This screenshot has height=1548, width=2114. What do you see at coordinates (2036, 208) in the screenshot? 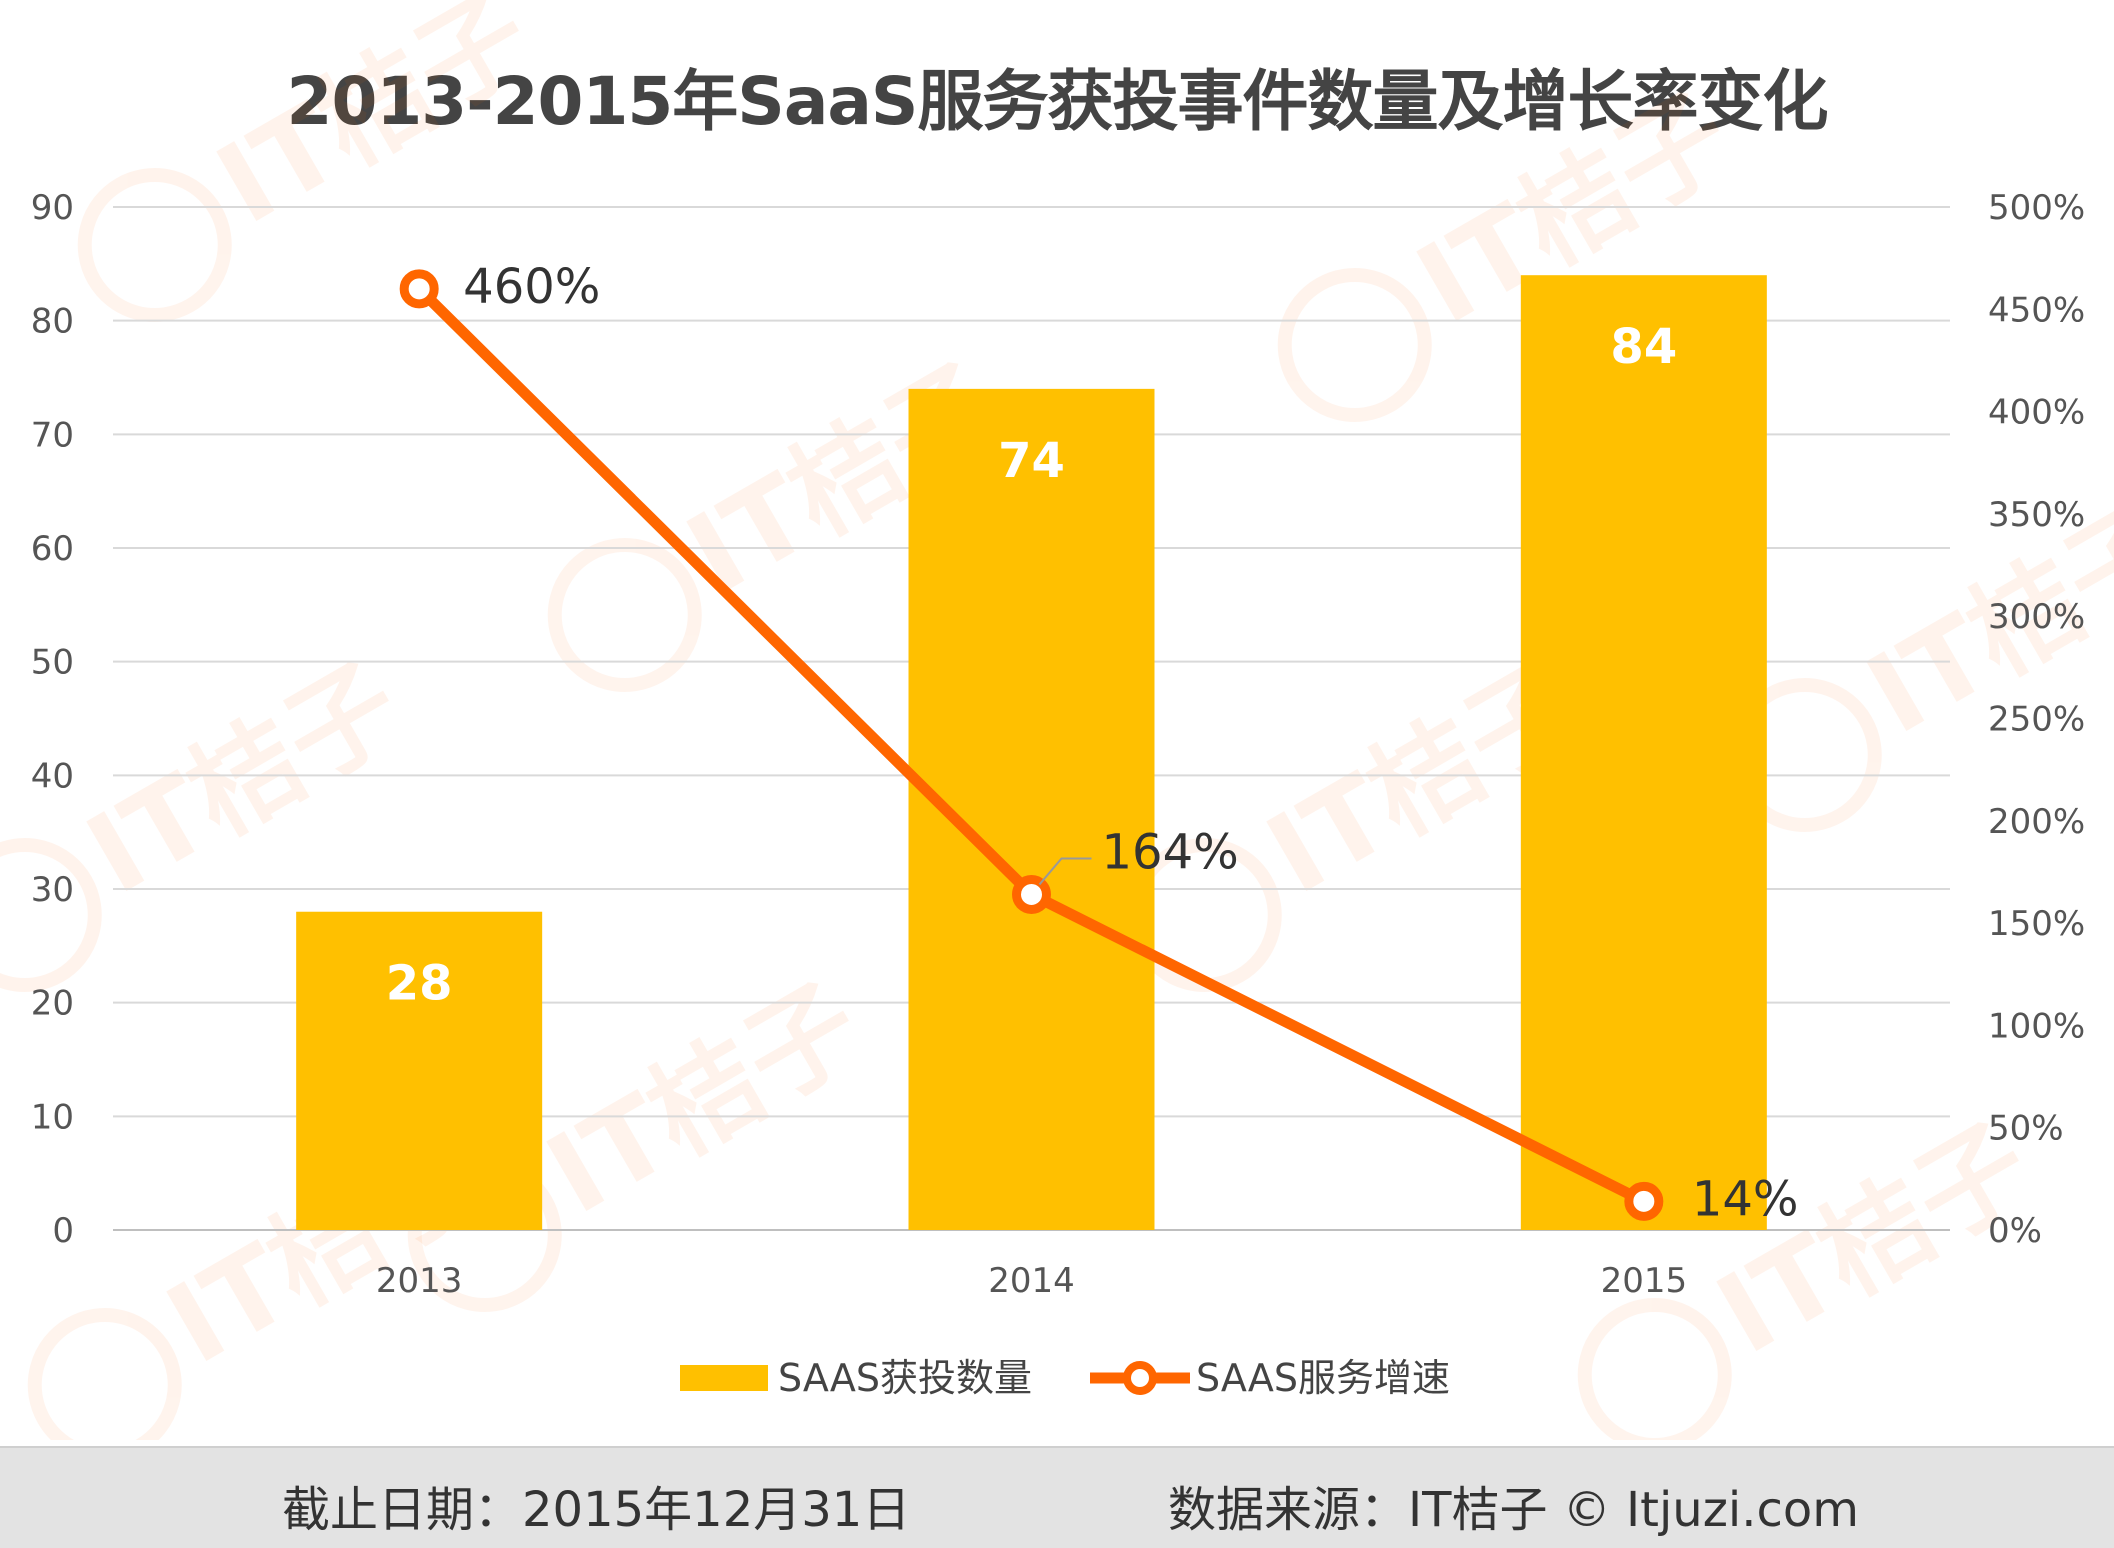
I see `y-right-tick-label: 500%` at bounding box center [2036, 208].